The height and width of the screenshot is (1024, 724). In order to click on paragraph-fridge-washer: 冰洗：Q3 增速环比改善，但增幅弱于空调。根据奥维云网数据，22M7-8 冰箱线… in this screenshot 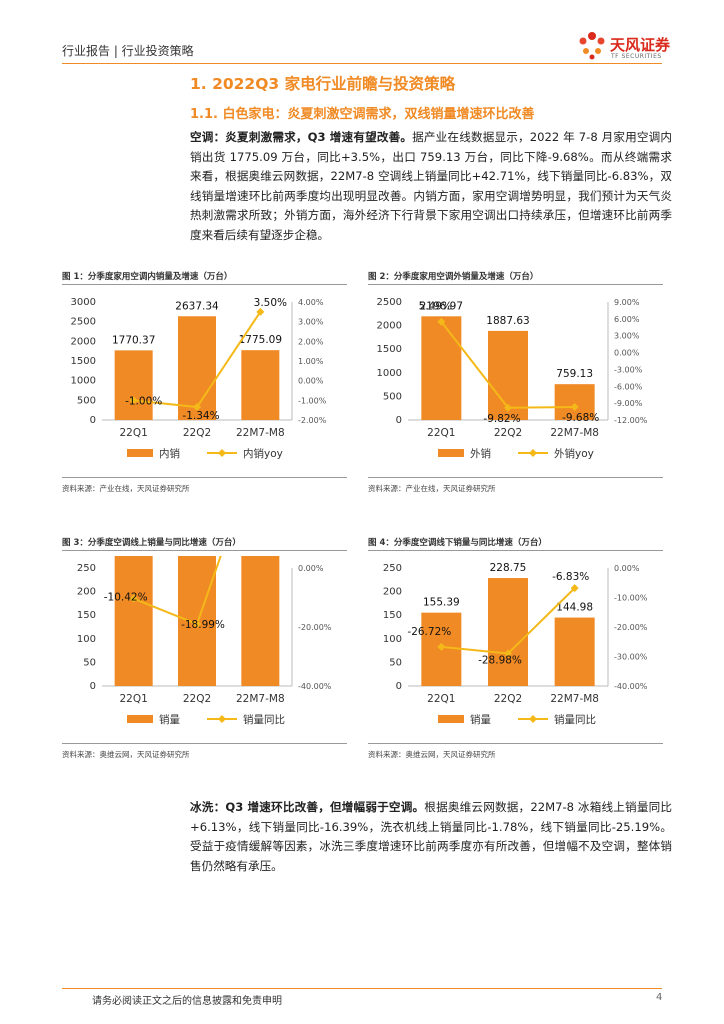, I will do `click(431, 837)`.